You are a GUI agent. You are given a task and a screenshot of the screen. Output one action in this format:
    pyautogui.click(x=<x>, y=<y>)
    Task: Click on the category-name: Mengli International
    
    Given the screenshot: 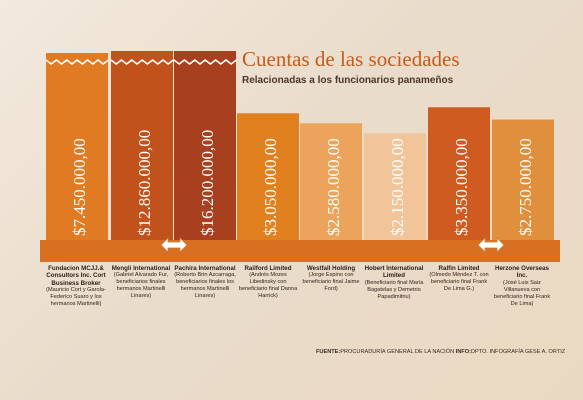 What is the action you would take?
    pyautogui.click(x=141, y=268)
    